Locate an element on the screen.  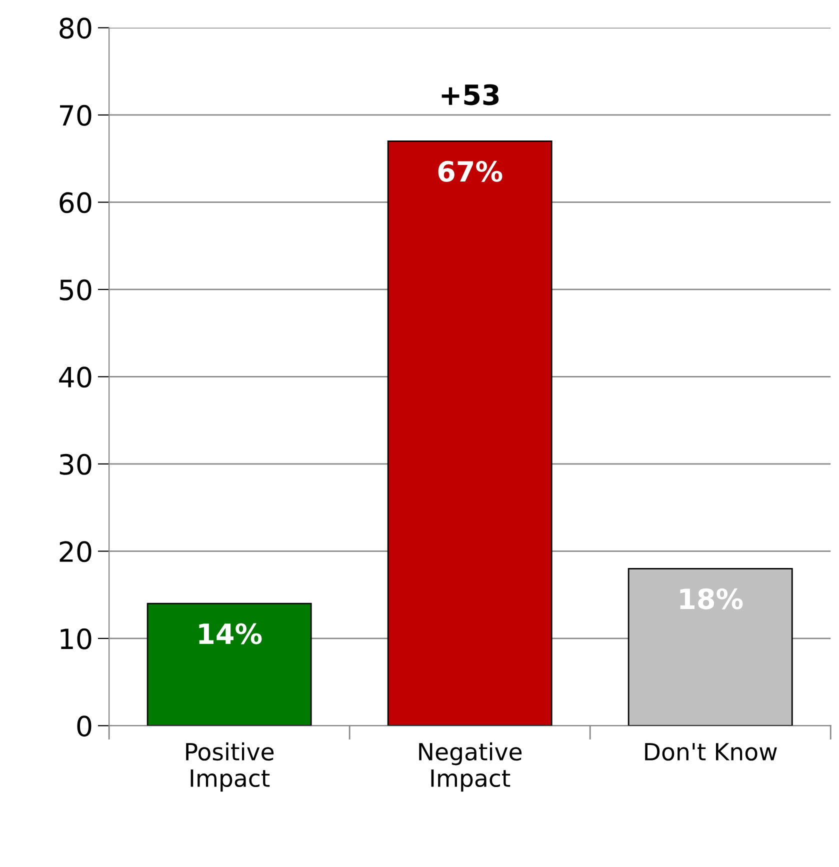
x-tick-label: Negative Impact is located at coordinates (470, 767).